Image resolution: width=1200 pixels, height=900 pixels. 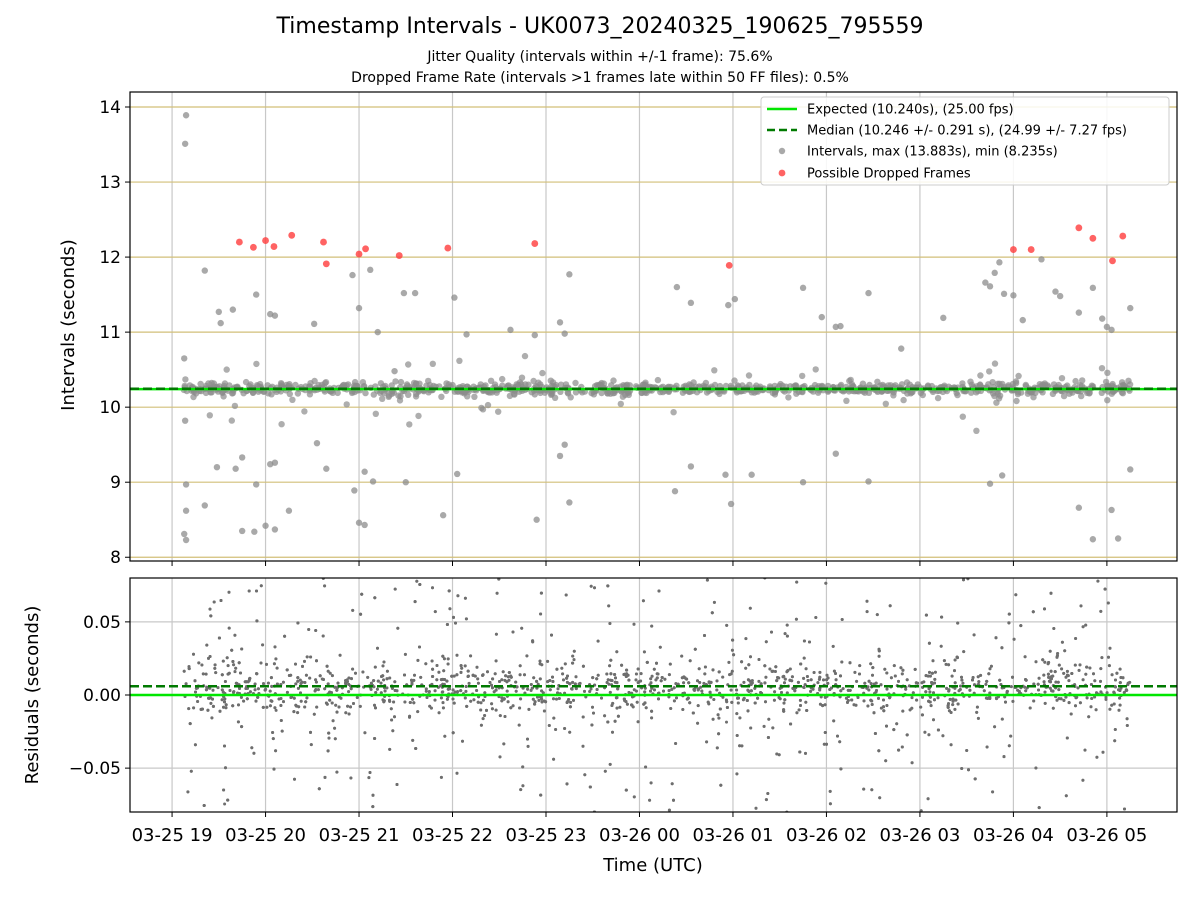 What do you see at coordinates (110, 258) in the screenshot?
I see `top-y-tick-label: 12` at bounding box center [110, 258].